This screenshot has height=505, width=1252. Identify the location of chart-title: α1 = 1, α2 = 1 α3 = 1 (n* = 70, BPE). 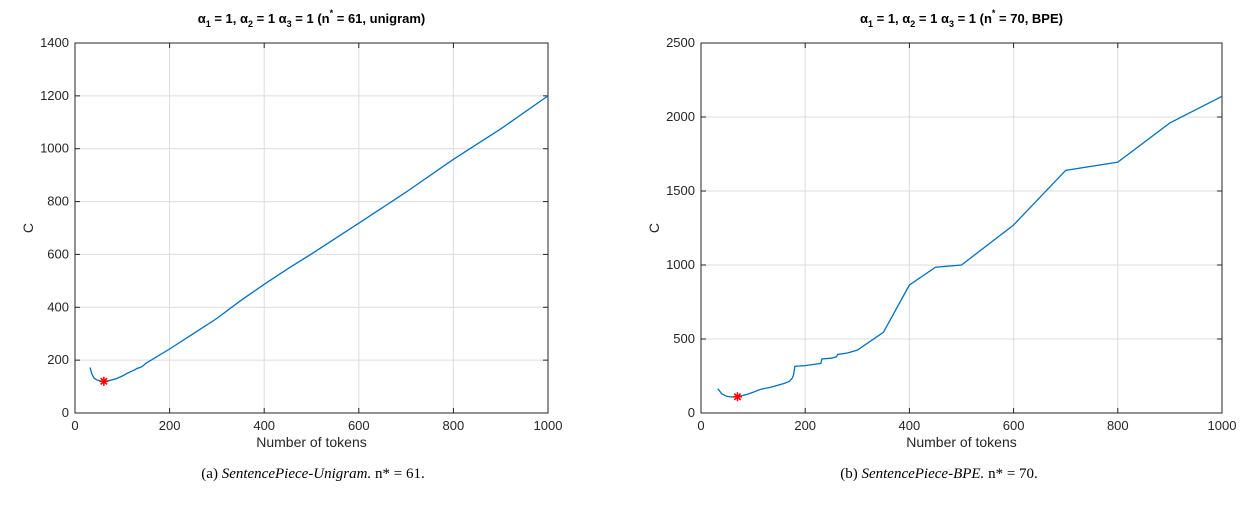
(961, 18).